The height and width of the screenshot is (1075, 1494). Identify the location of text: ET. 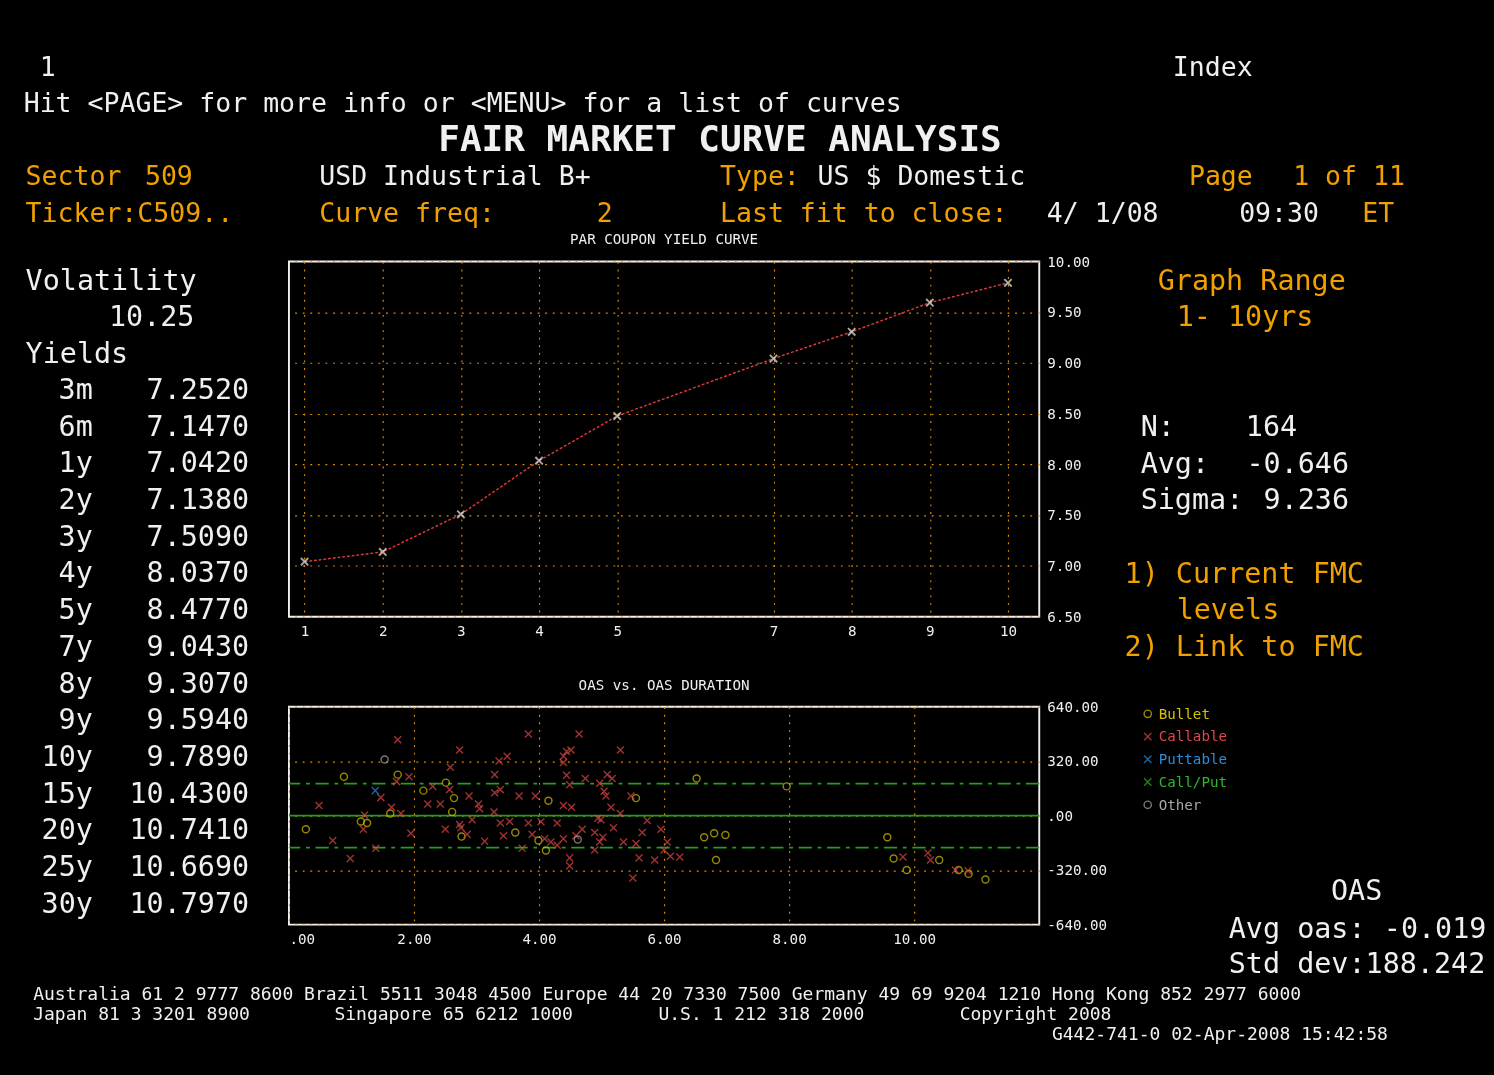
(1378, 212).